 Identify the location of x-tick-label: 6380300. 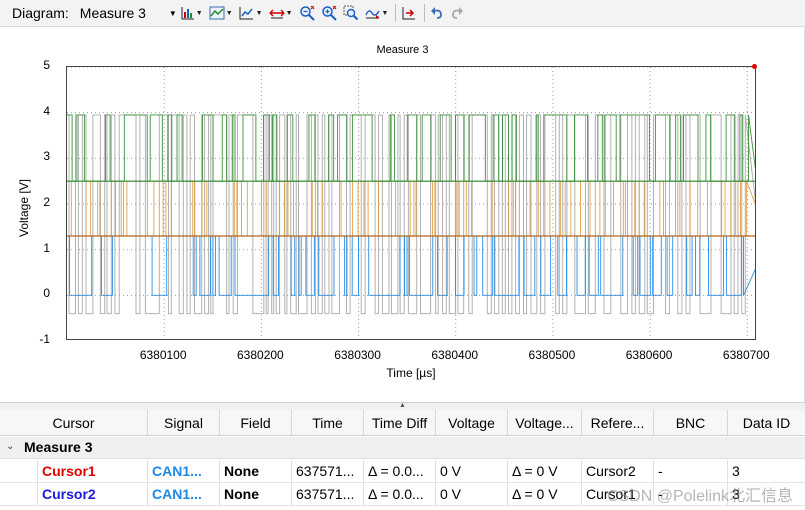
(357, 355).